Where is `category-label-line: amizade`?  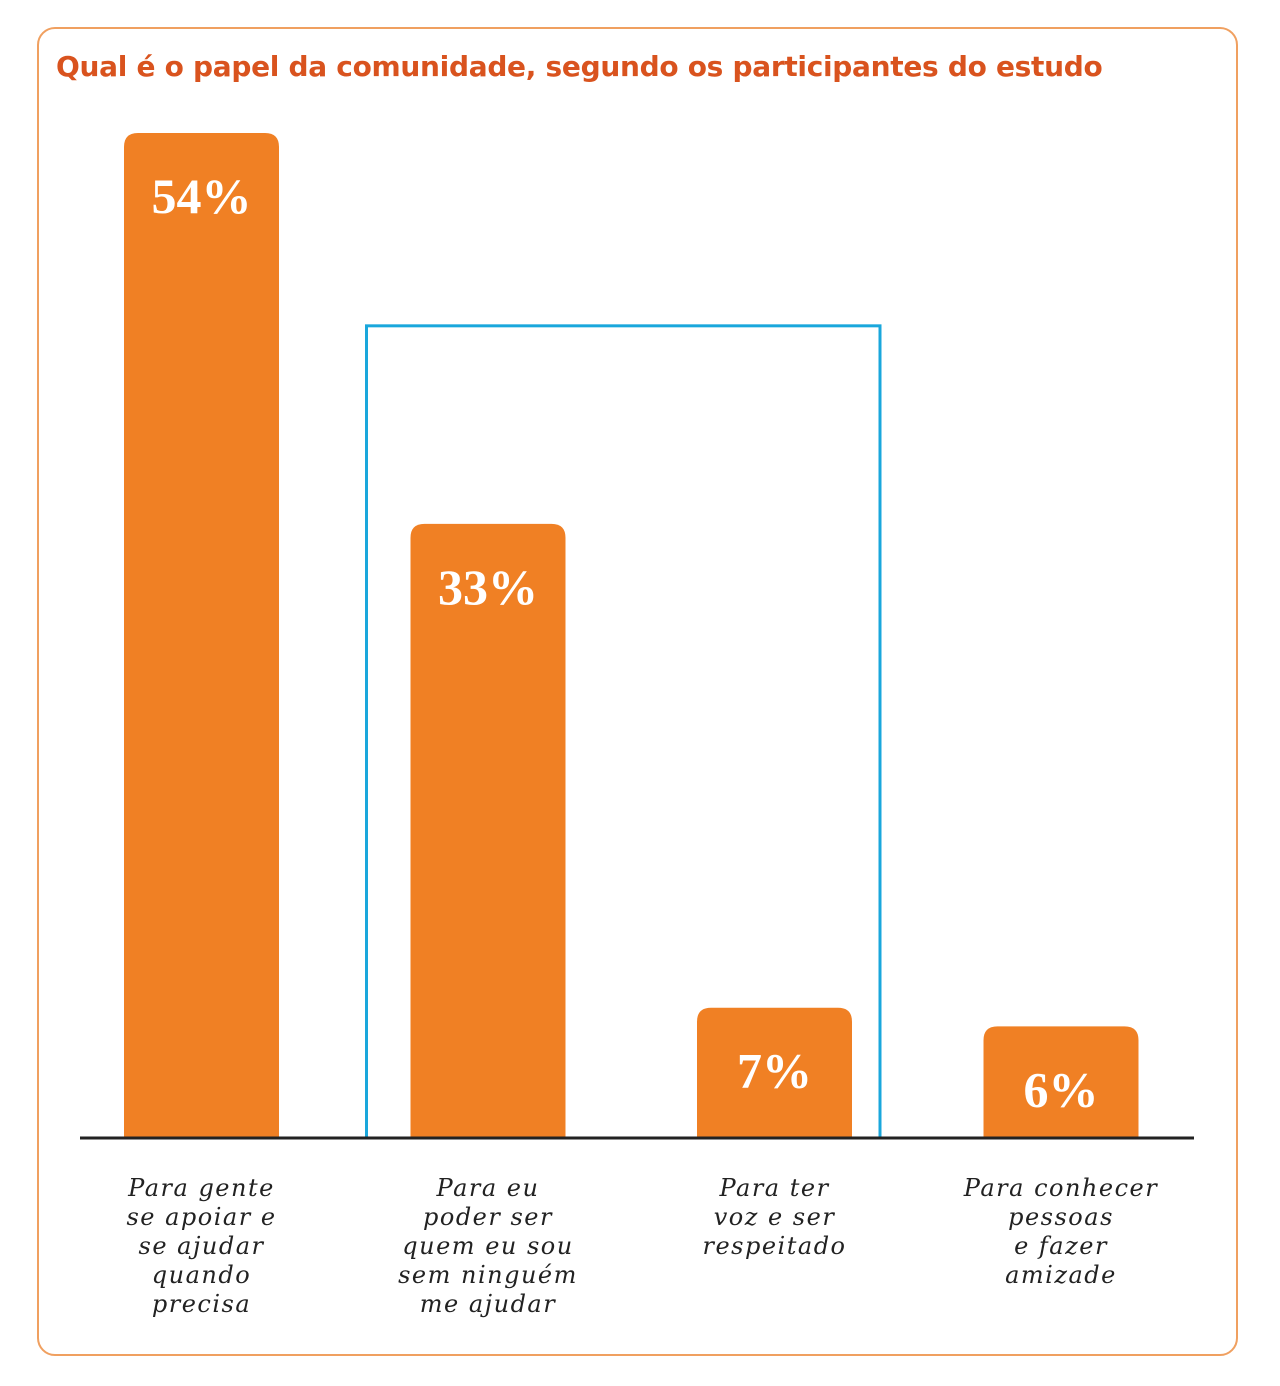 category-label-line: amizade is located at coordinates (1061, 1275).